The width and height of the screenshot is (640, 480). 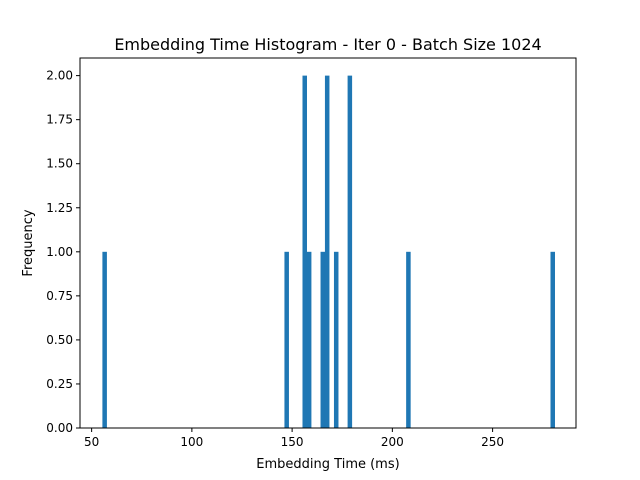 I want to click on x-tick-label: 250, so click(x=492, y=442).